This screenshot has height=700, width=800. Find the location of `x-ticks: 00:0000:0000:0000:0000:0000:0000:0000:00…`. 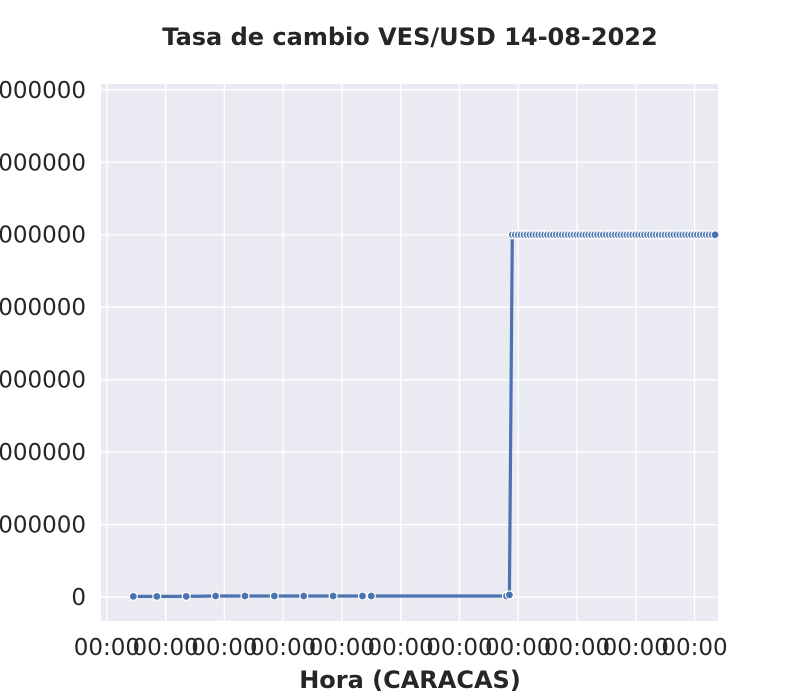

x-ticks: 00:0000:0000:0000:0000:0000:0000:0000:00… is located at coordinates (401, 648).